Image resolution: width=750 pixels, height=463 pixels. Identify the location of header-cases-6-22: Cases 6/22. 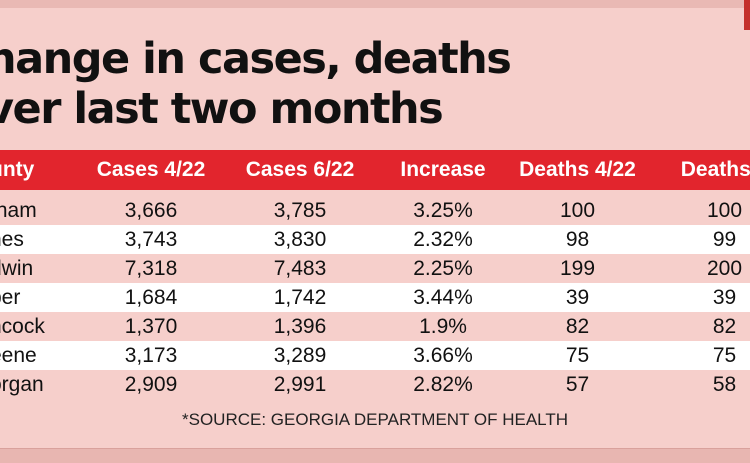
(300, 169).